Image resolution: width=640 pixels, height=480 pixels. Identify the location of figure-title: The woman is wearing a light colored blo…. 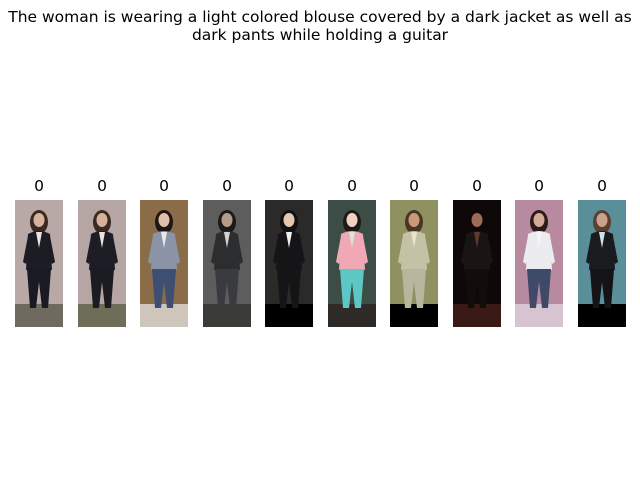
(320, 26).